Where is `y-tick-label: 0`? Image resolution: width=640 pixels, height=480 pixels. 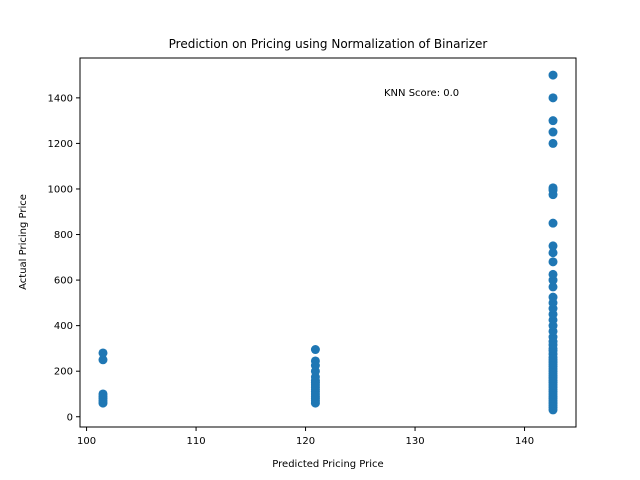
y-tick-label: 0 is located at coordinates (70, 417).